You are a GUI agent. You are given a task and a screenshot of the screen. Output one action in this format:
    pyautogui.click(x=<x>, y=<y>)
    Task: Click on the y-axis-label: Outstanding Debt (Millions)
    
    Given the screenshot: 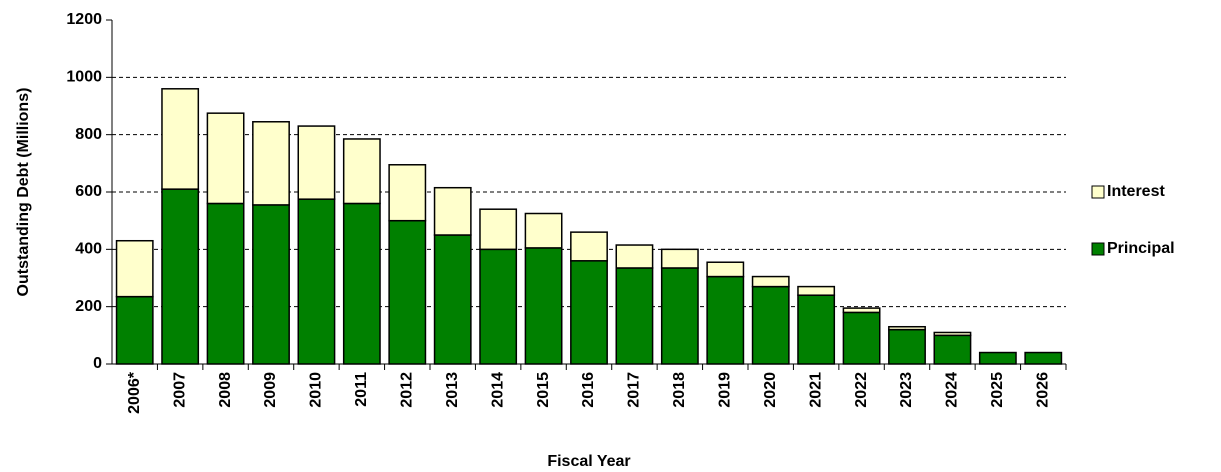 What is the action you would take?
    pyautogui.click(x=23, y=192)
    